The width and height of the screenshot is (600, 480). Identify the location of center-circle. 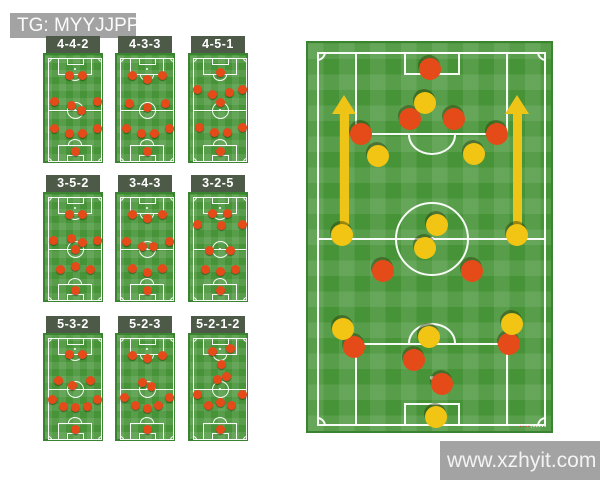
(431, 239).